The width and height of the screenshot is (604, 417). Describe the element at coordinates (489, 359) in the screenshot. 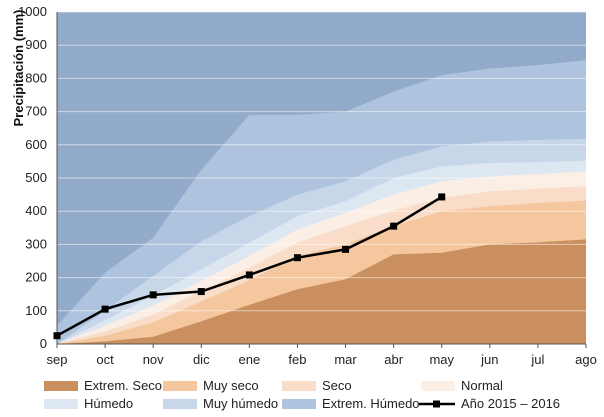

I see `x-tick-label: jun` at that location.